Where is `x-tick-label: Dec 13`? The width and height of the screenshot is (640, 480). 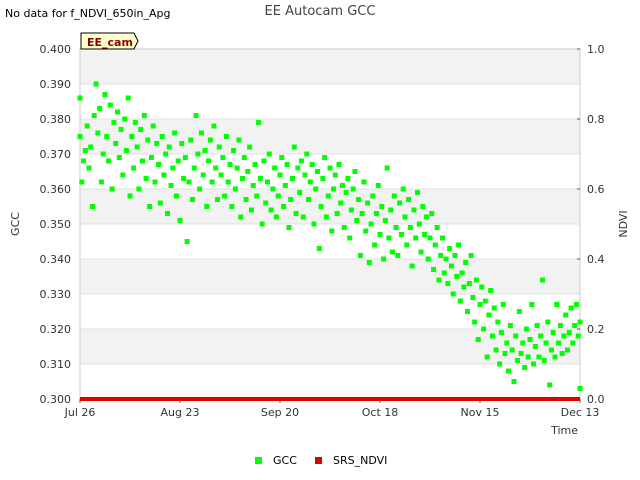
x-tick-label: Dec 13 is located at coordinates (580, 412).